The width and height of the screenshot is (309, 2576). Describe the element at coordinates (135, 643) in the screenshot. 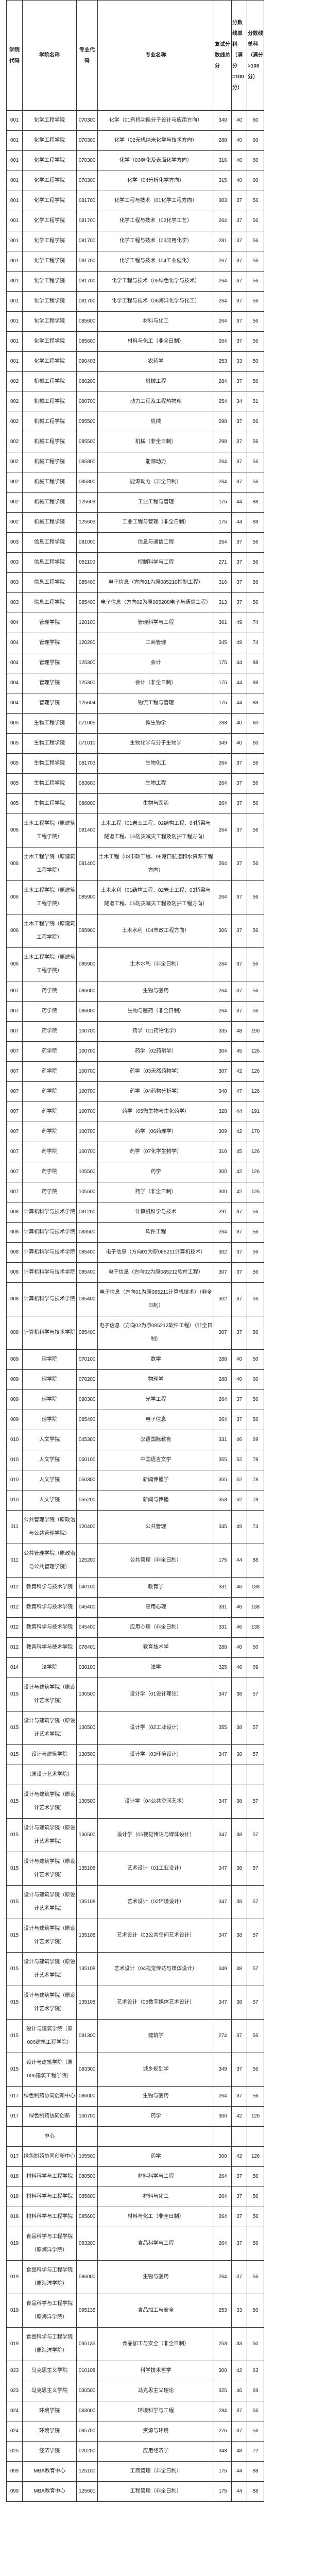

I see `table-row: 004 管理学院 120200 工商管理 345 49 74` at that location.